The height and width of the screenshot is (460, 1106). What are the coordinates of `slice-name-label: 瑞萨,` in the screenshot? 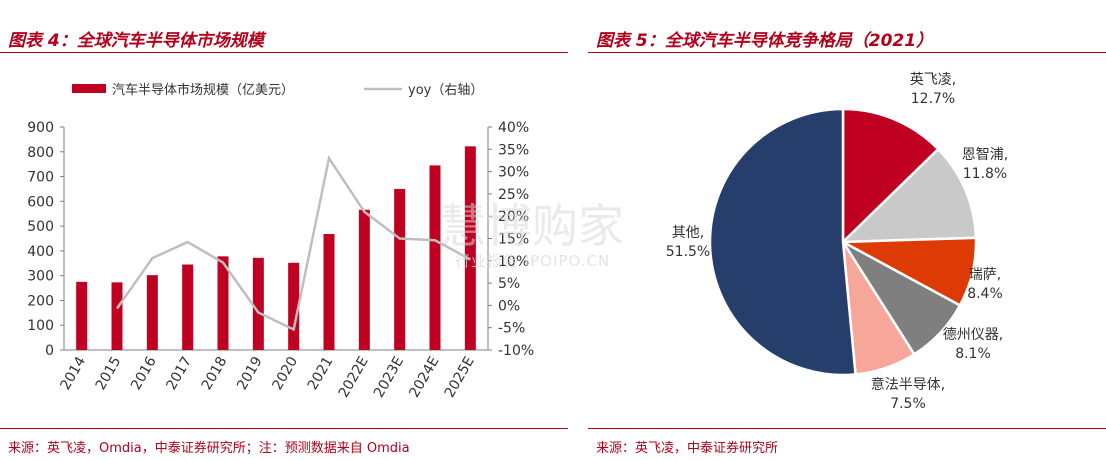 It's located at (985, 275).